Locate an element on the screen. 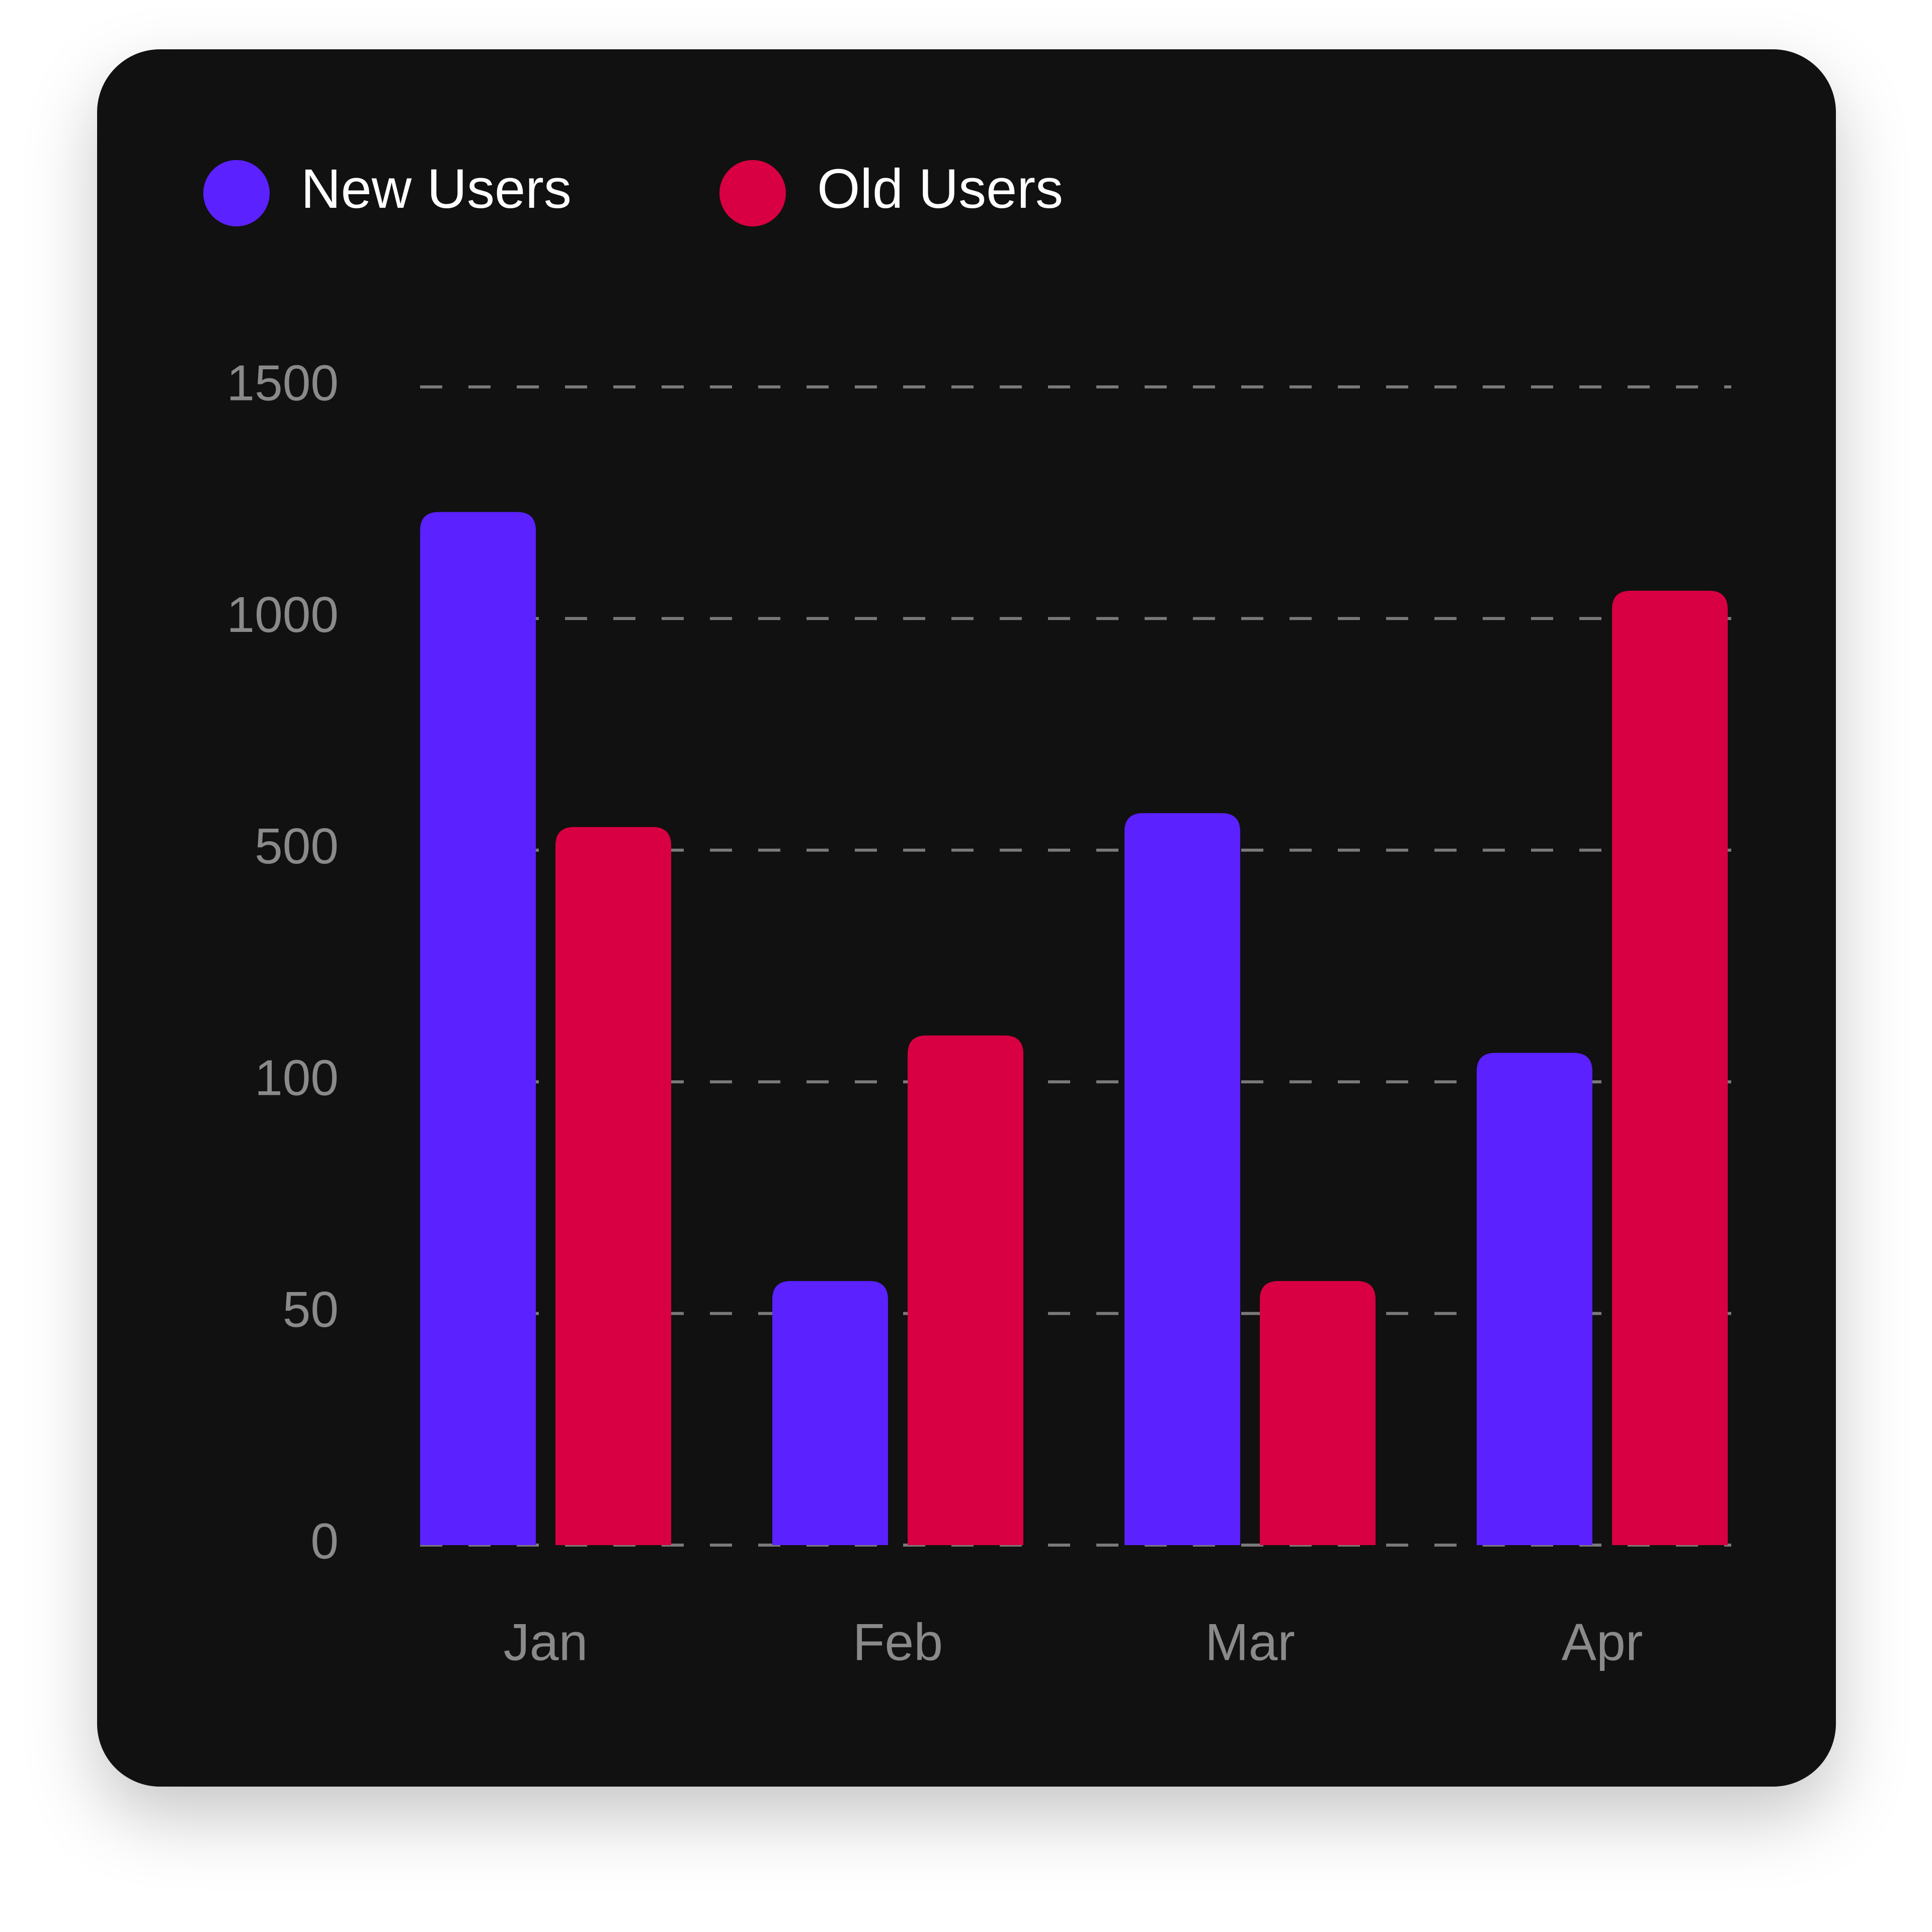  y-tick-label: 1500 is located at coordinates (283, 383).